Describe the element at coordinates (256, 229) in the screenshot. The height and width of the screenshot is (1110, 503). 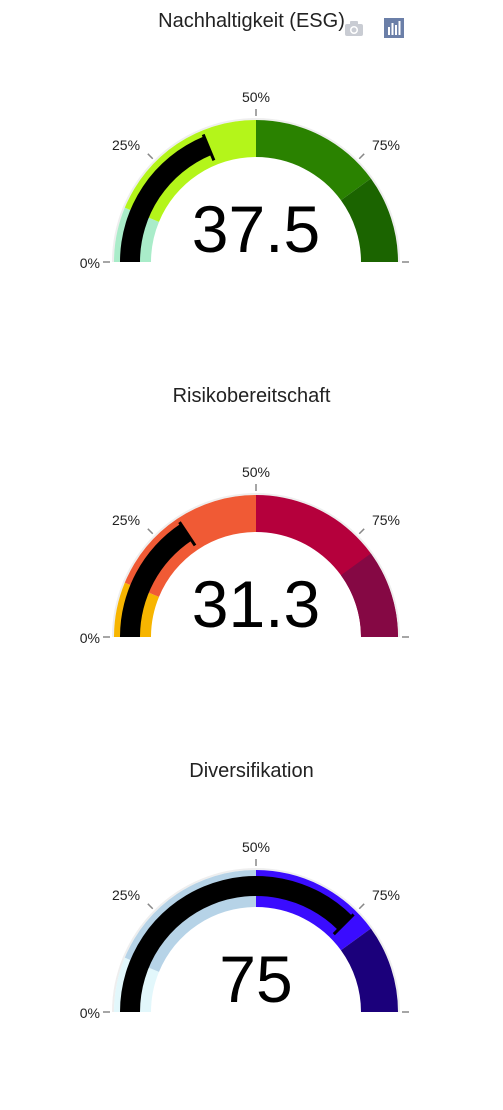
I see `gauge-value-label: 37.5` at that location.